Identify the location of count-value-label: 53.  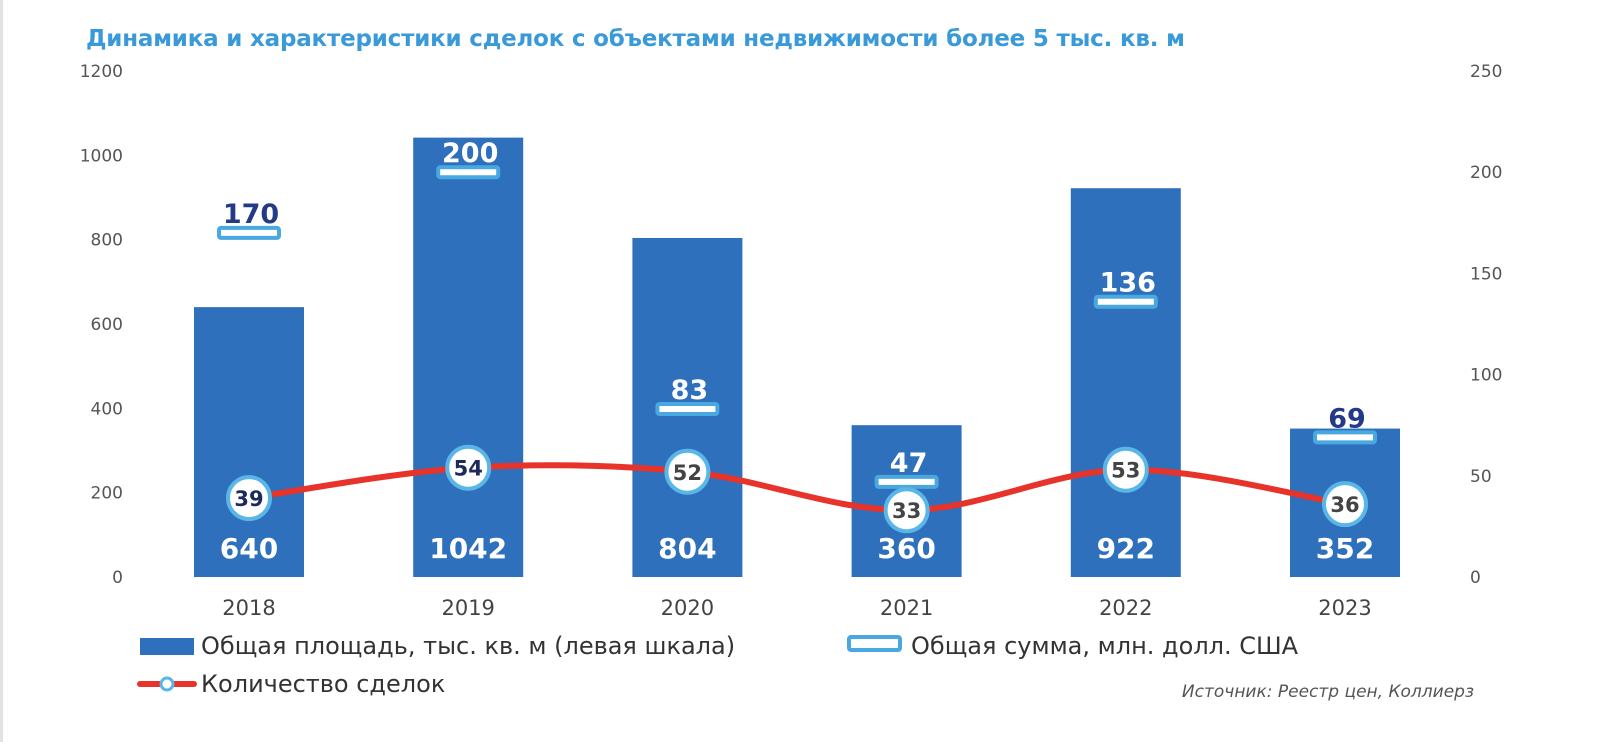
(1125, 471).